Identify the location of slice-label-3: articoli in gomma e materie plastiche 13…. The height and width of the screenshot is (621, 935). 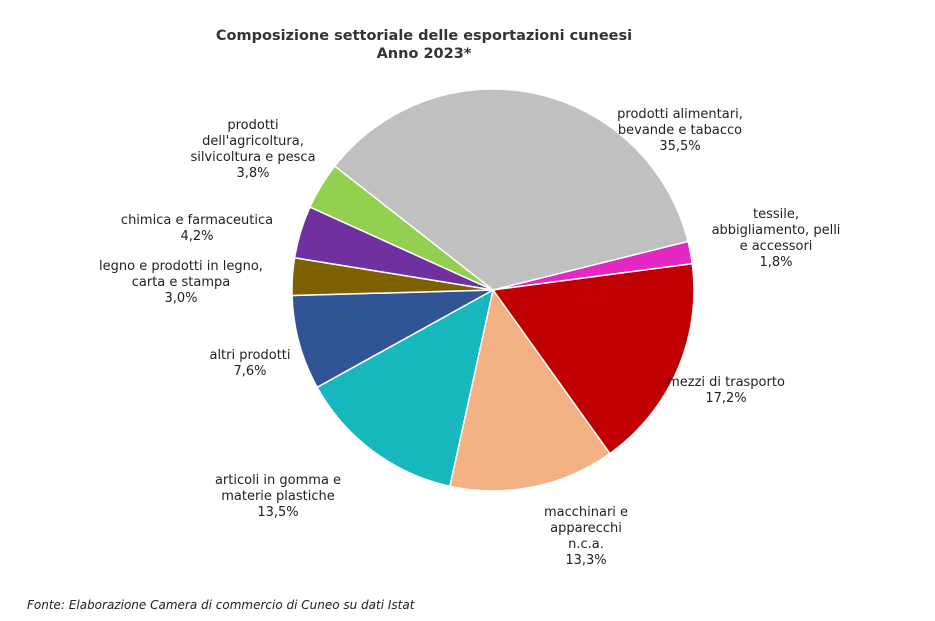
(278, 497).